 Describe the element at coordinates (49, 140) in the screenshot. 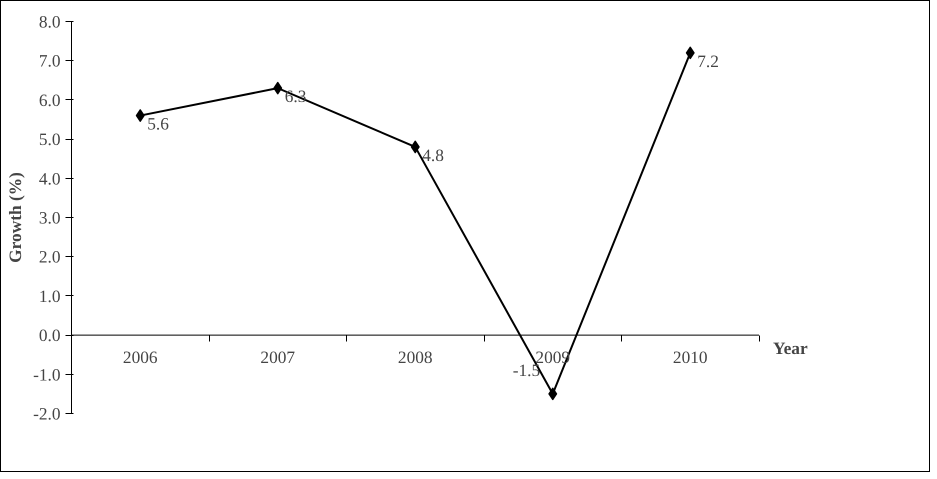

I see `y-tick-label: 5.0` at that location.